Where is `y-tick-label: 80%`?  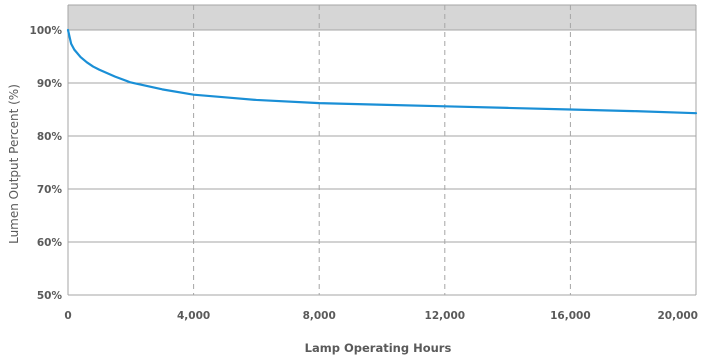 y-tick-label: 80% is located at coordinates (50, 137).